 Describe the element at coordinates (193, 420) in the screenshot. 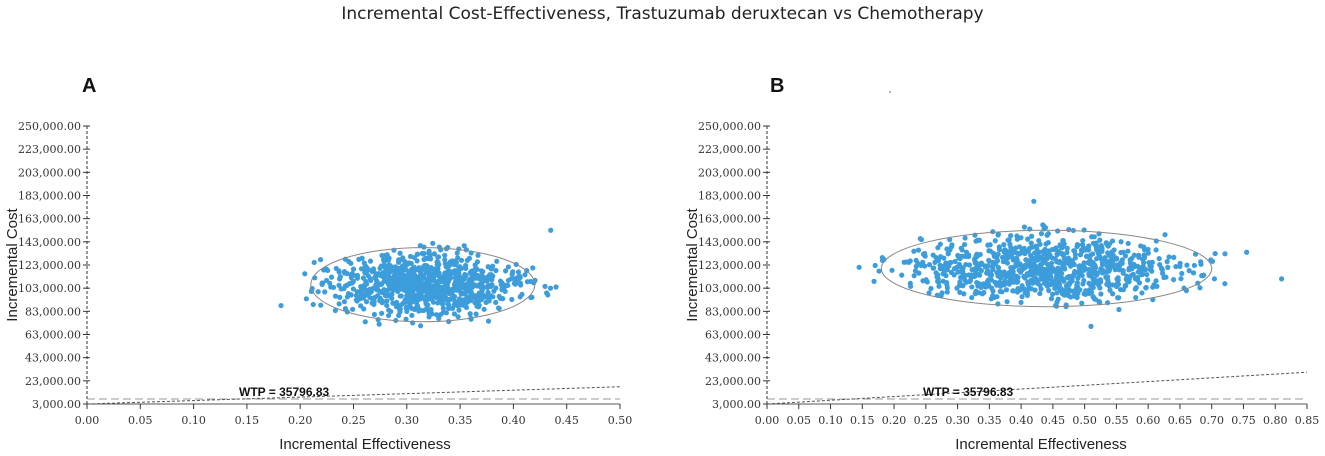

I see `x-tick-label: 0.10` at that location.